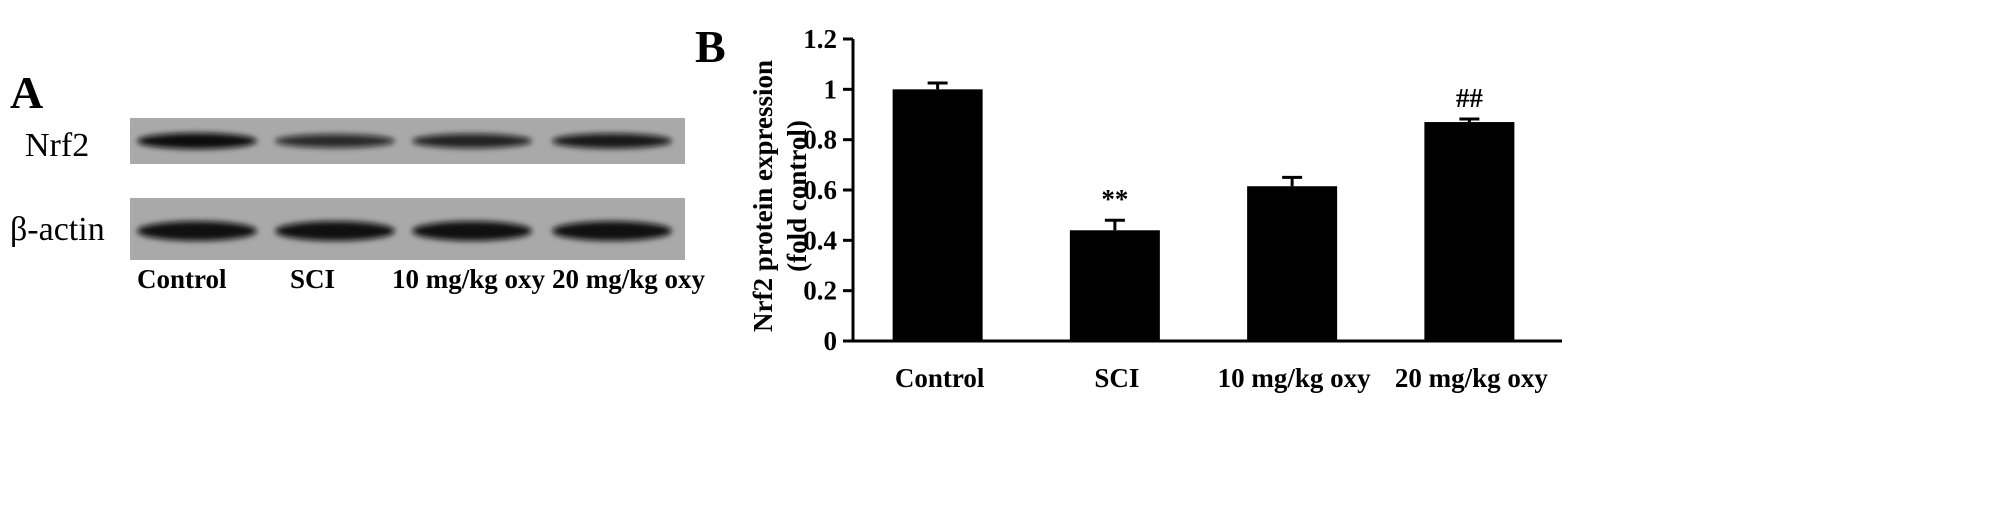  Describe the element at coordinates (57, 229) in the screenshot. I see `blot-row-label-beta-actin: β-actin` at that location.